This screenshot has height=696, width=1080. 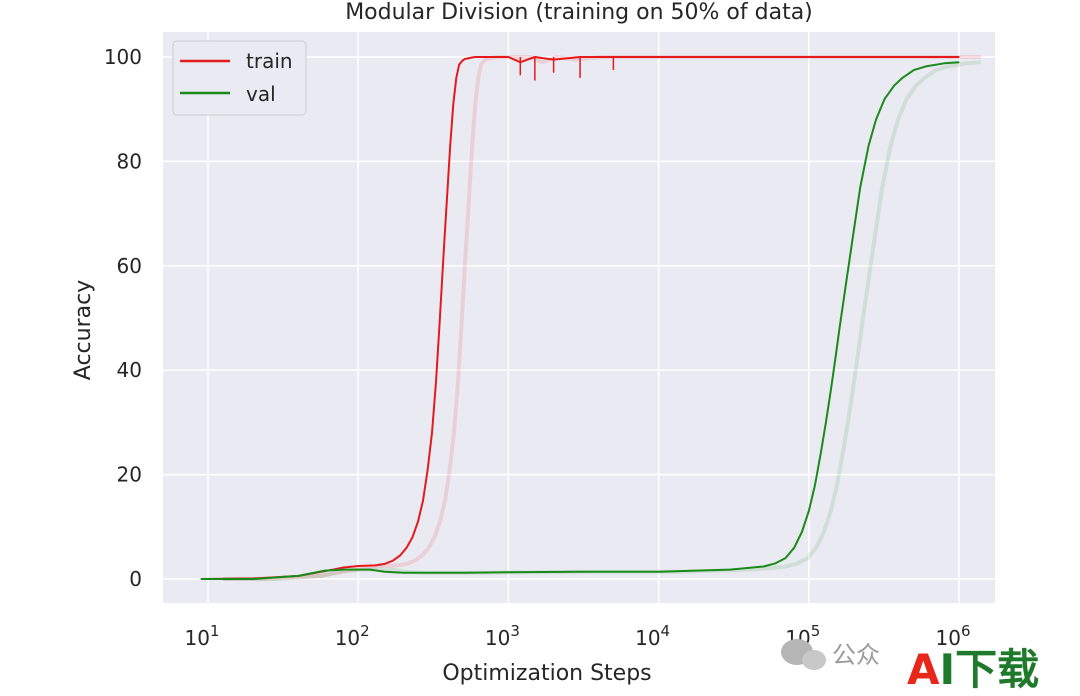 What do you see at coordinates (546, 673) in the screenshot?
I see `x-axis-title: Optimization Steps` at bounding box center [546, 673].